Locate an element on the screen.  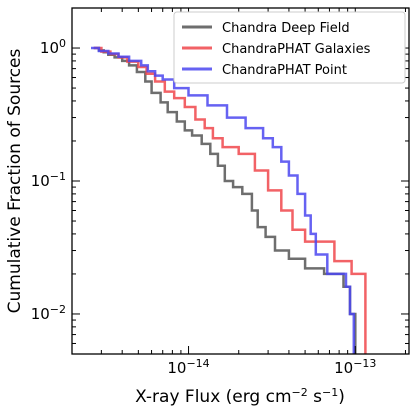
y-tick-label: 10⁰ is located at coordinates (53, 47).